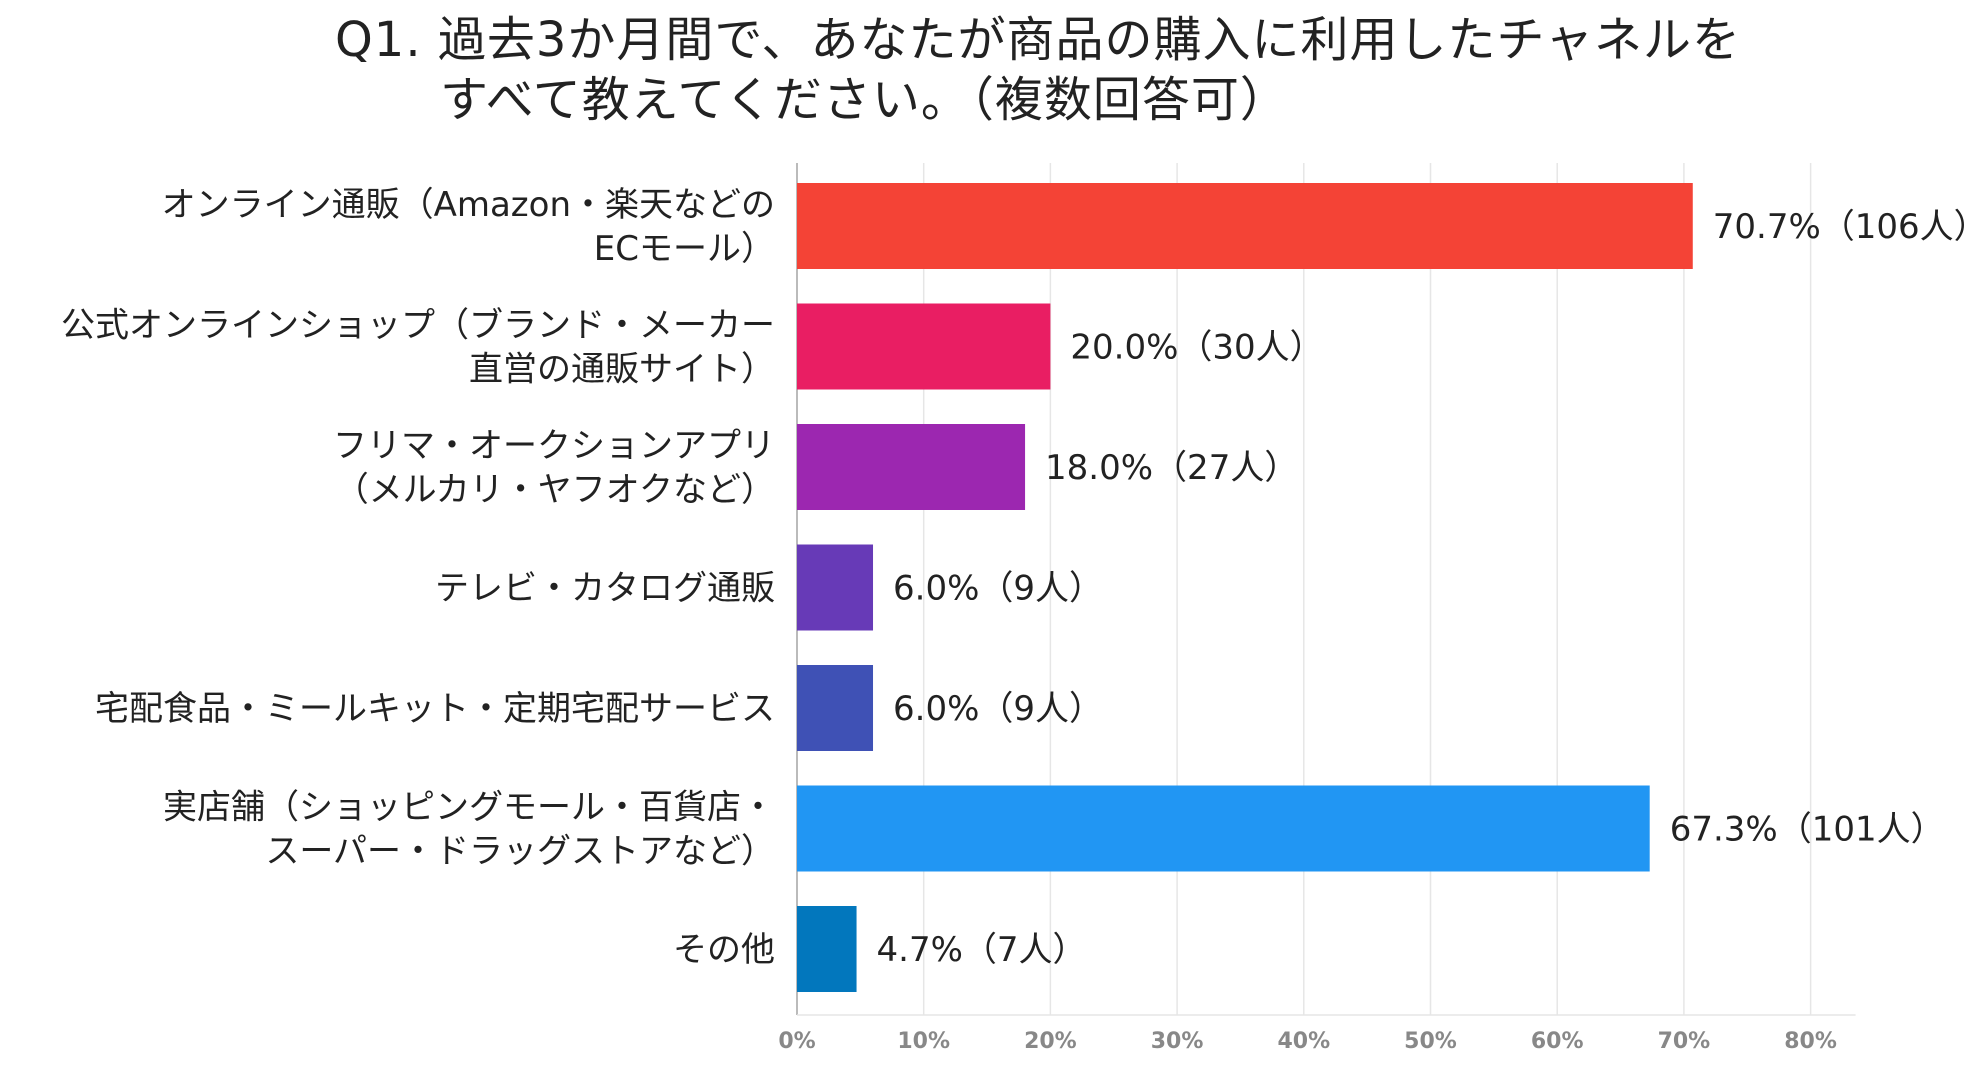  Describe the element at coordinates (1038, 40) in the screenshot. I see `chart-title: Q1. 過去3か月間で、あなたが商品の購入に利用したチャネルを` at that location.